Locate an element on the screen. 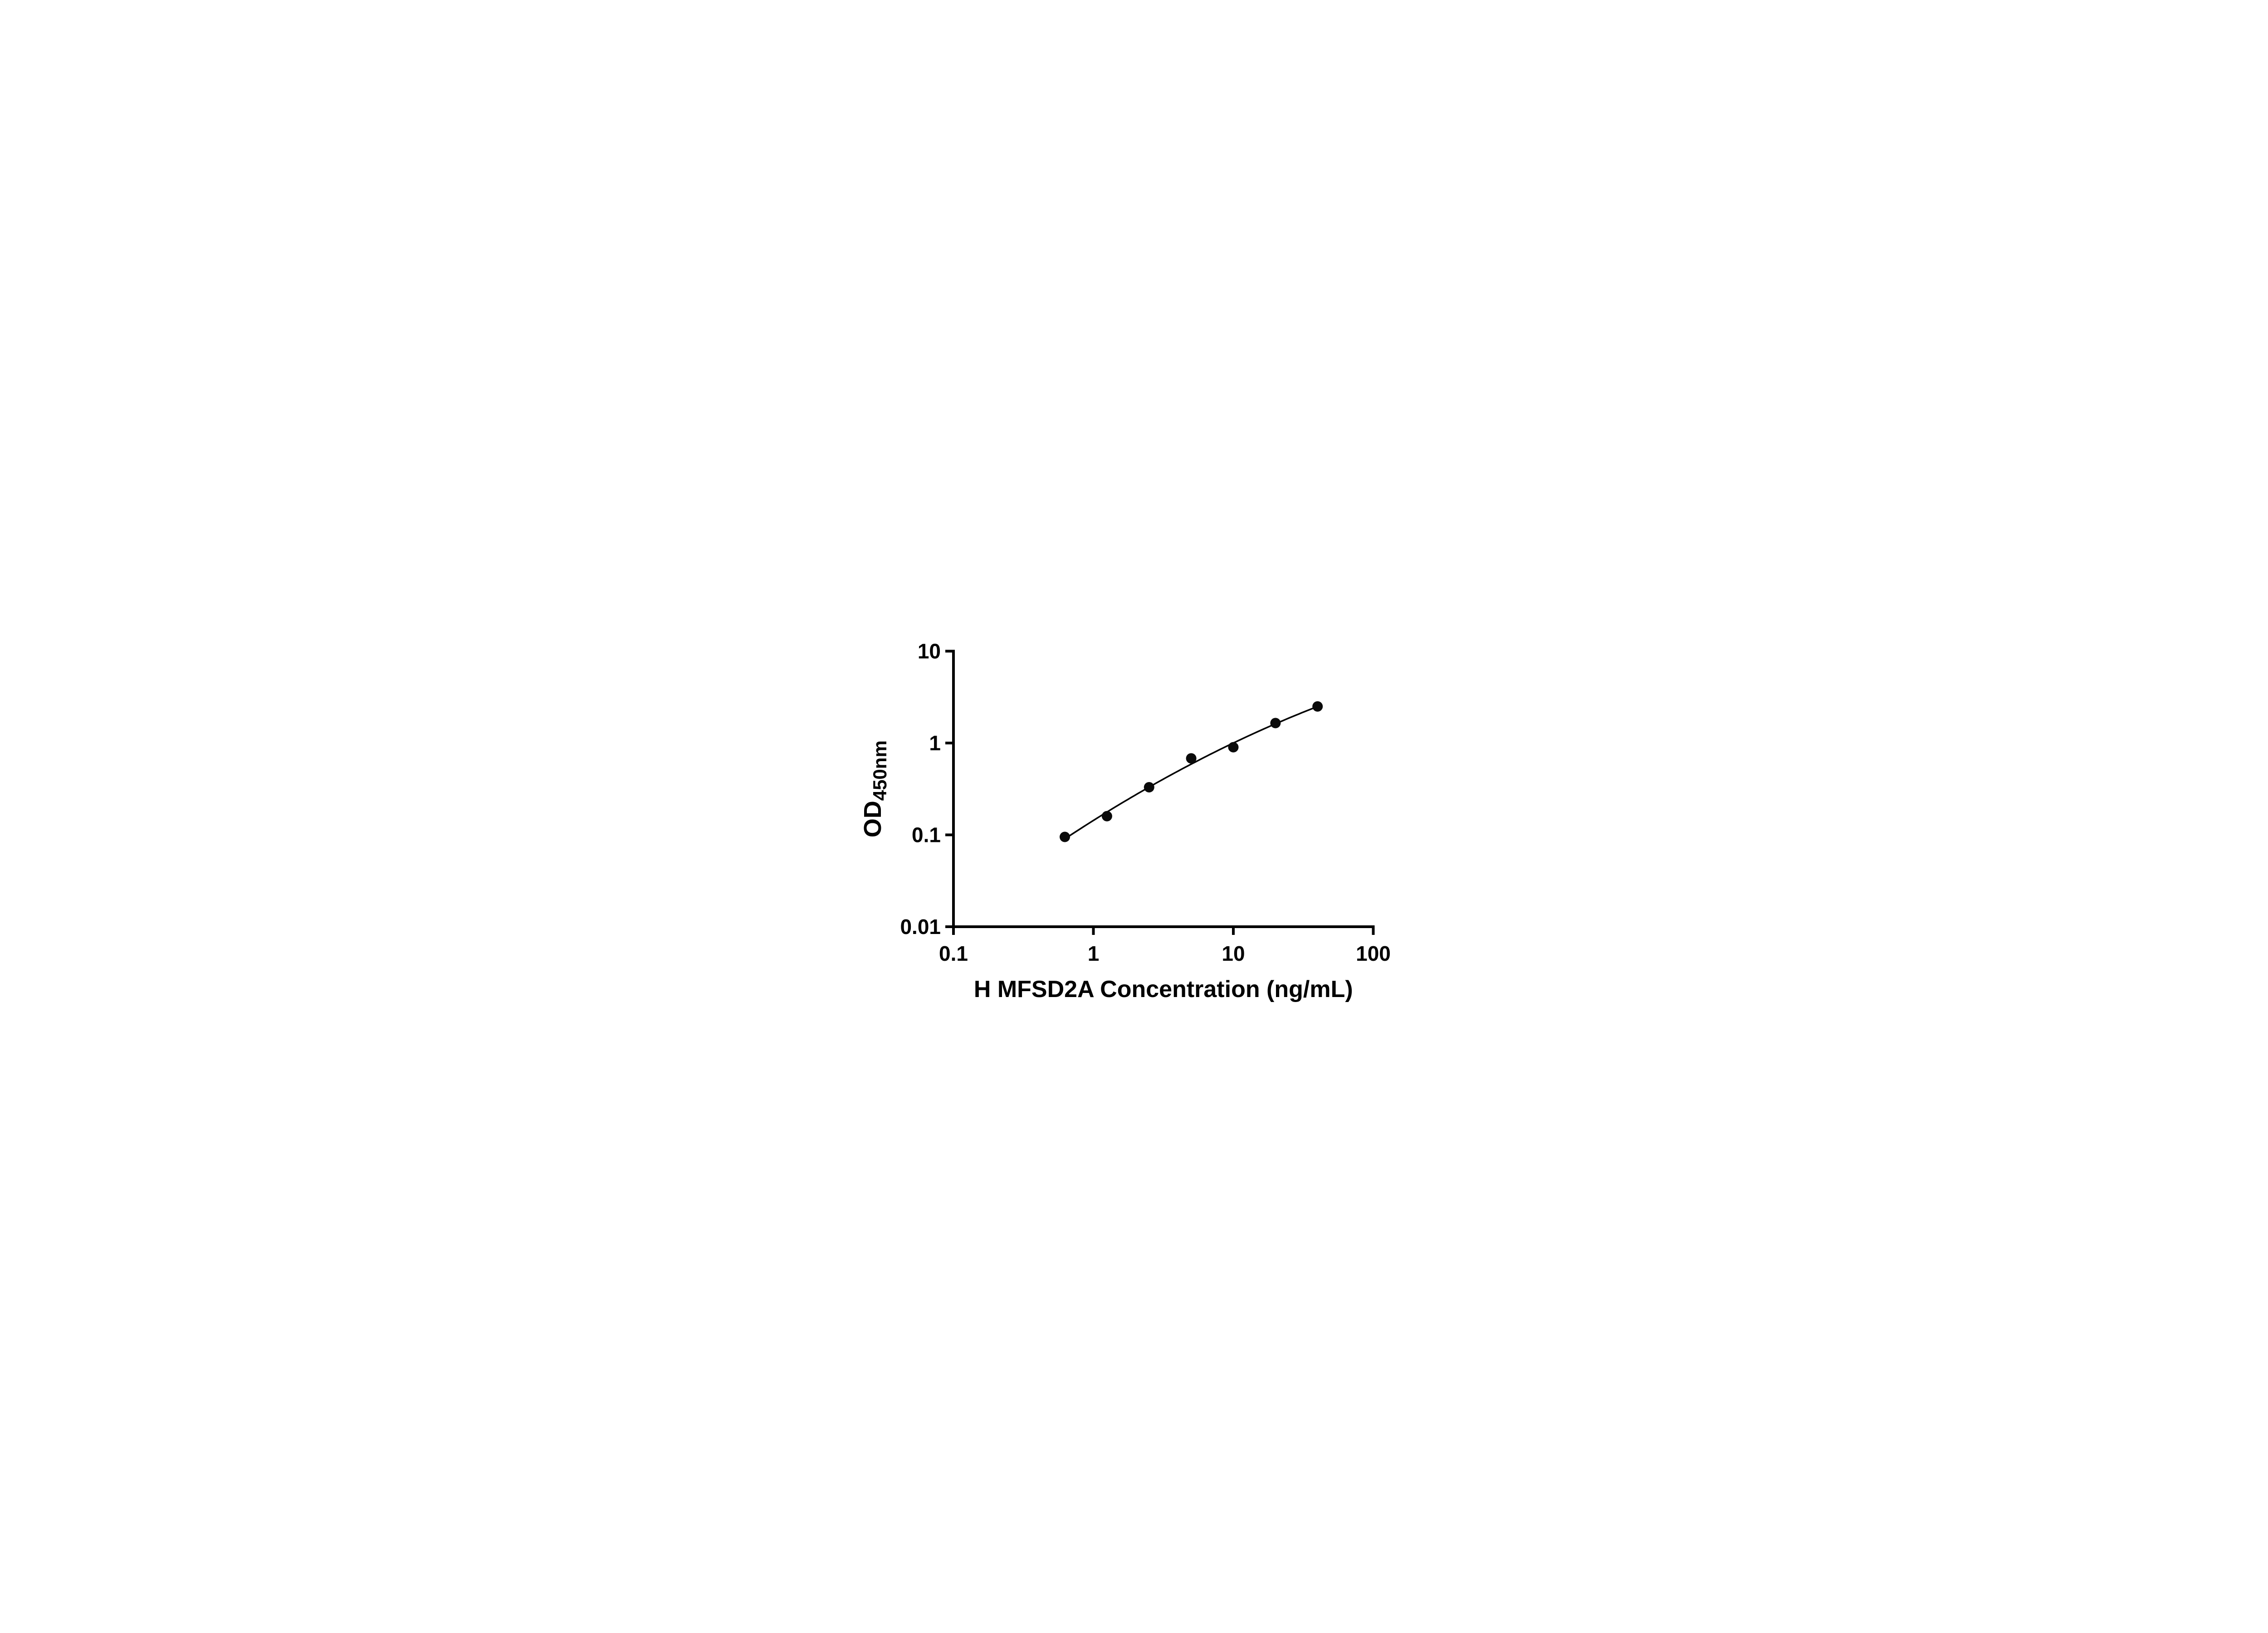 This screenshot has width=2268, height=1633. y-axis-tick-label: 1 is located at coordinates (935, 743).